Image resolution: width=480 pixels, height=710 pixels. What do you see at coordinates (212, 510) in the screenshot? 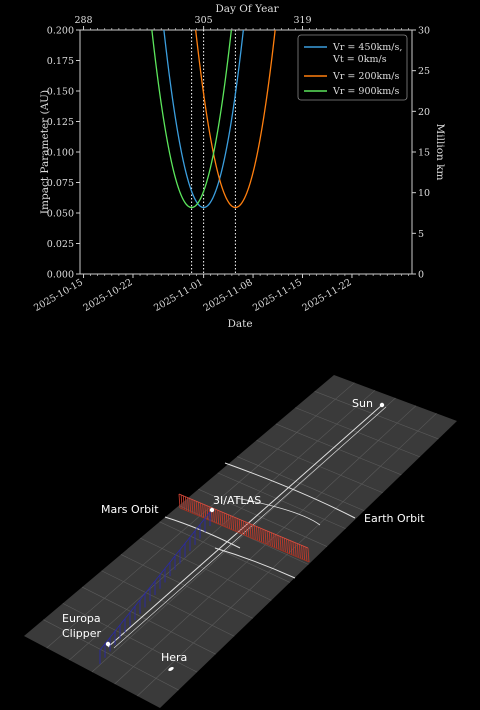
I see `atlas-marker` at bounding box center [212, 510].